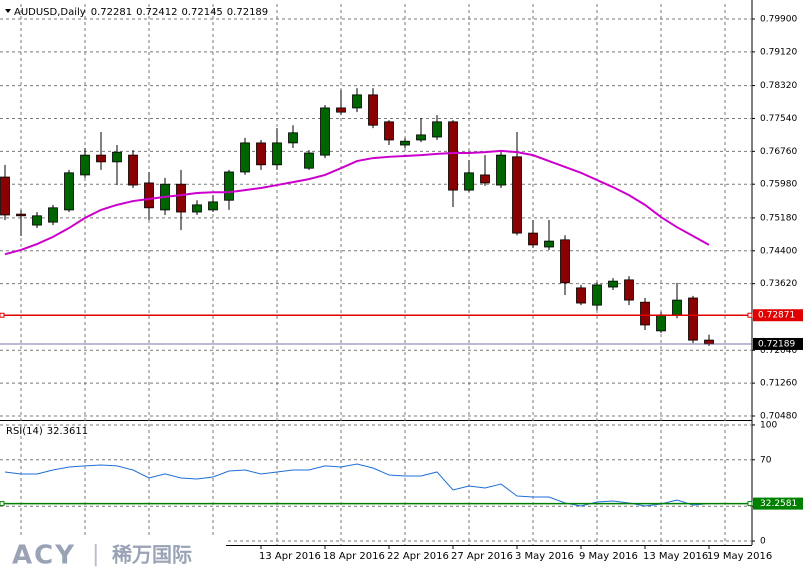 The image size is (806, 575). I want to click on watermark-brand: ACY, so click(44, 556).